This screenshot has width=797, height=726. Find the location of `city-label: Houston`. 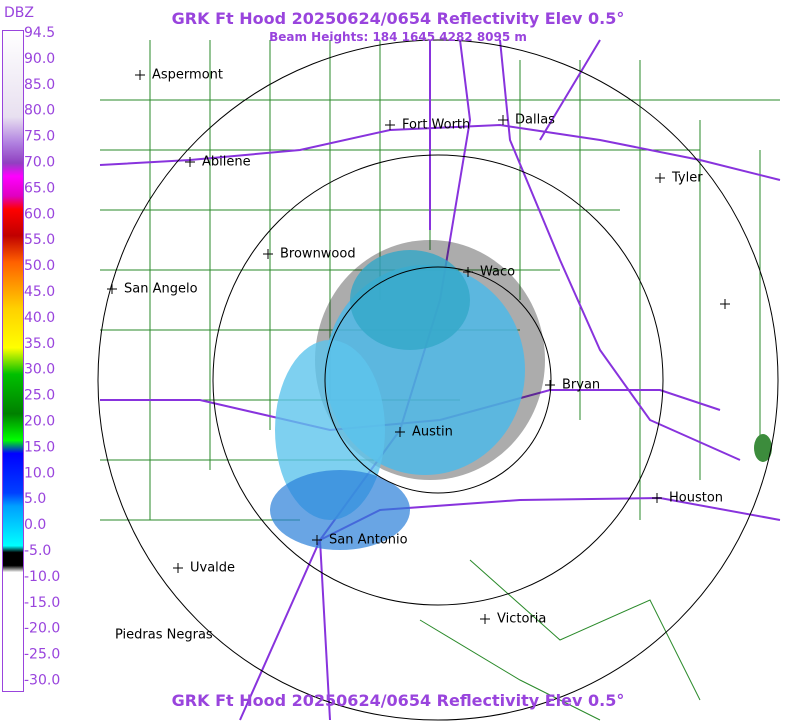

city-label: Houston is located at coordinates (696, 498).